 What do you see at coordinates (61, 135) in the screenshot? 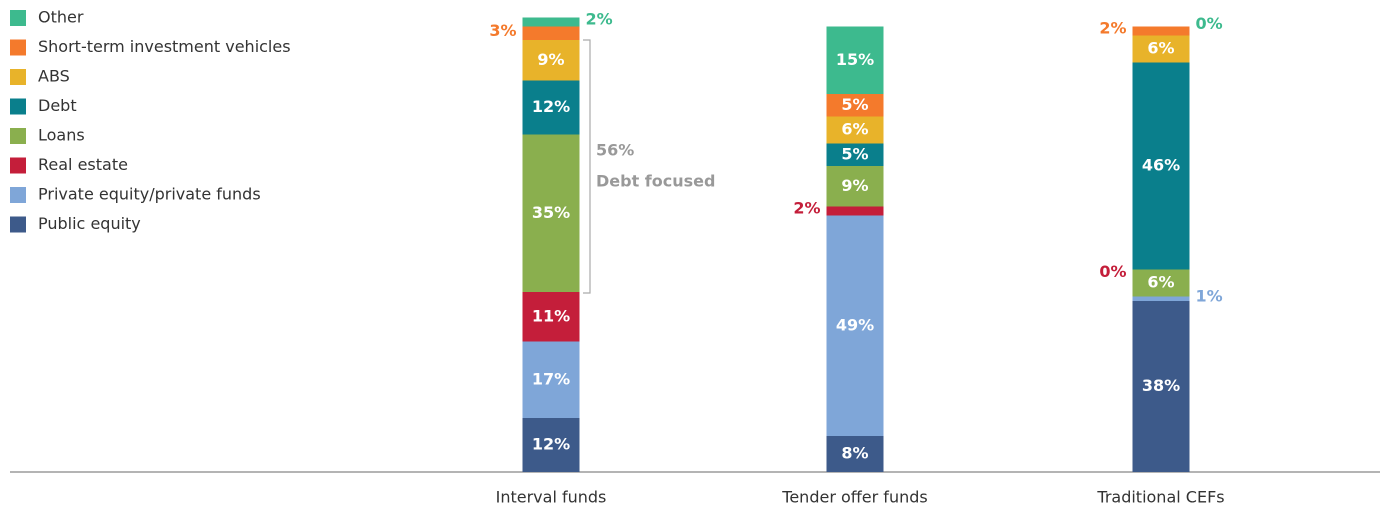
I see `legend-label: Loans` at bounding box center [61, 135].